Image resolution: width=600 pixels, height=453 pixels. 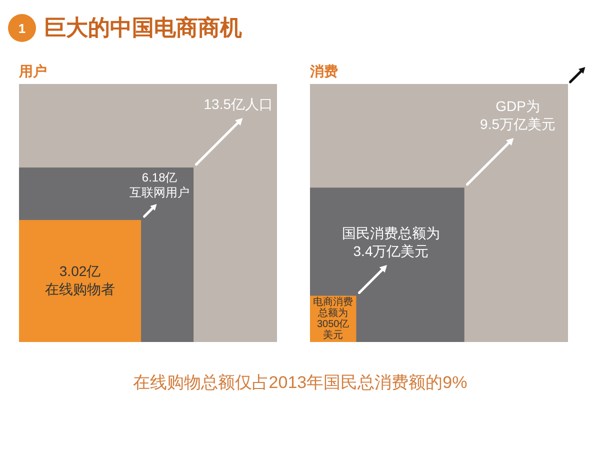 What do you see at coordinates (391, 241) in the screenshot?
I see `data-label: 国民消费总额为3.4万亿美元` at bounding box center [391, 241].